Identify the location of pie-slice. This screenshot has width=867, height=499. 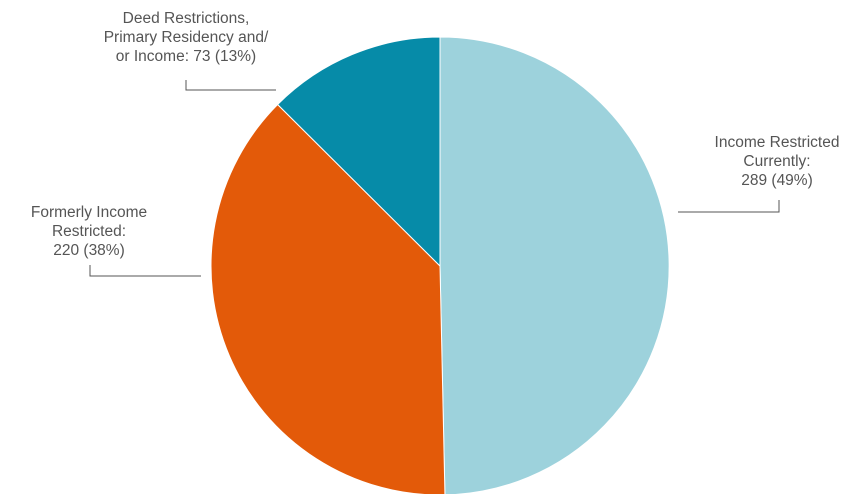
(358, 152).